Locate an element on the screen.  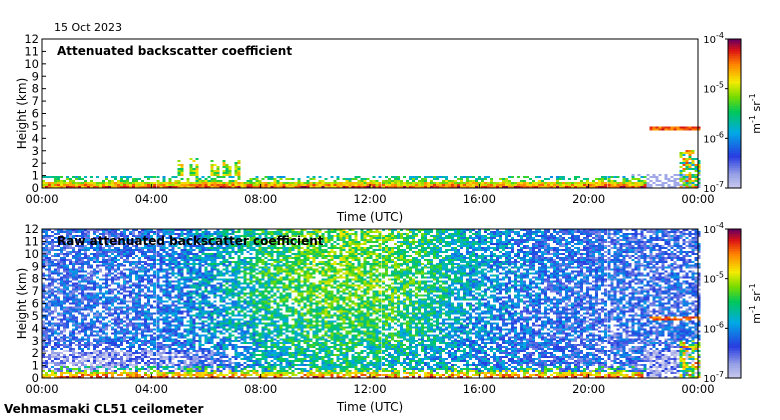
colorbar-tick-label-bottom: 10⁻⁴ is located at coordinates (713, 228).